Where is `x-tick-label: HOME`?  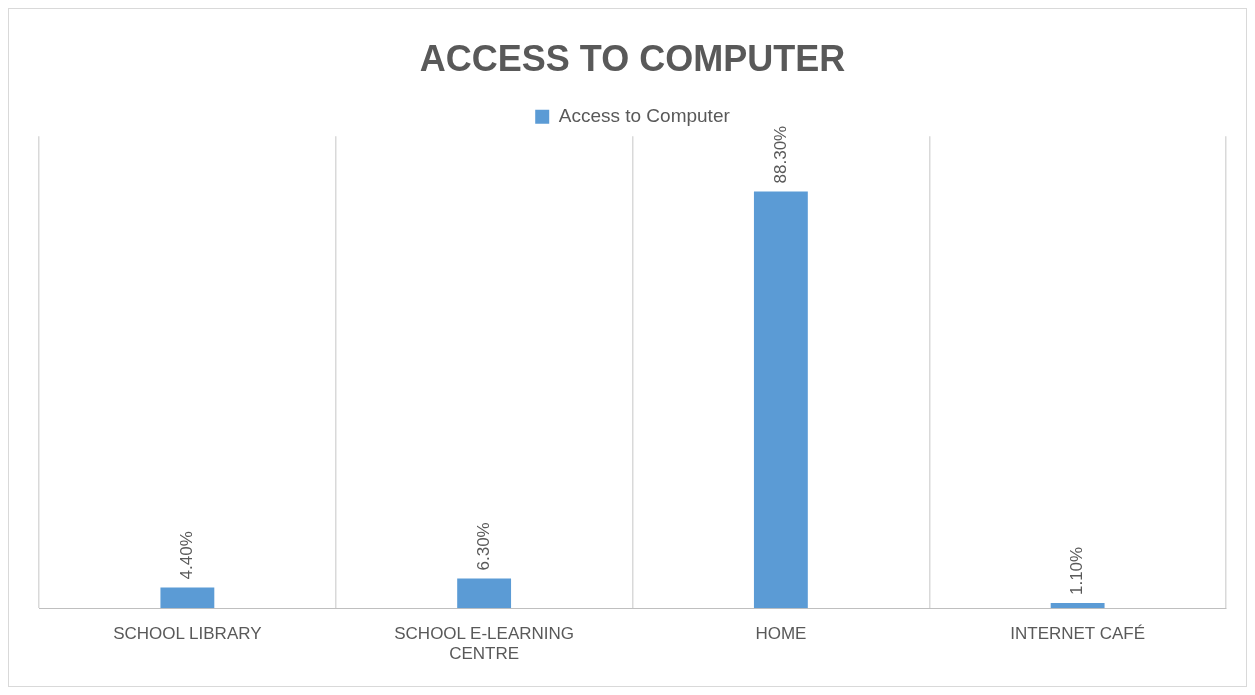 x-tick-label: HOME is located at coordinates (781, 634).